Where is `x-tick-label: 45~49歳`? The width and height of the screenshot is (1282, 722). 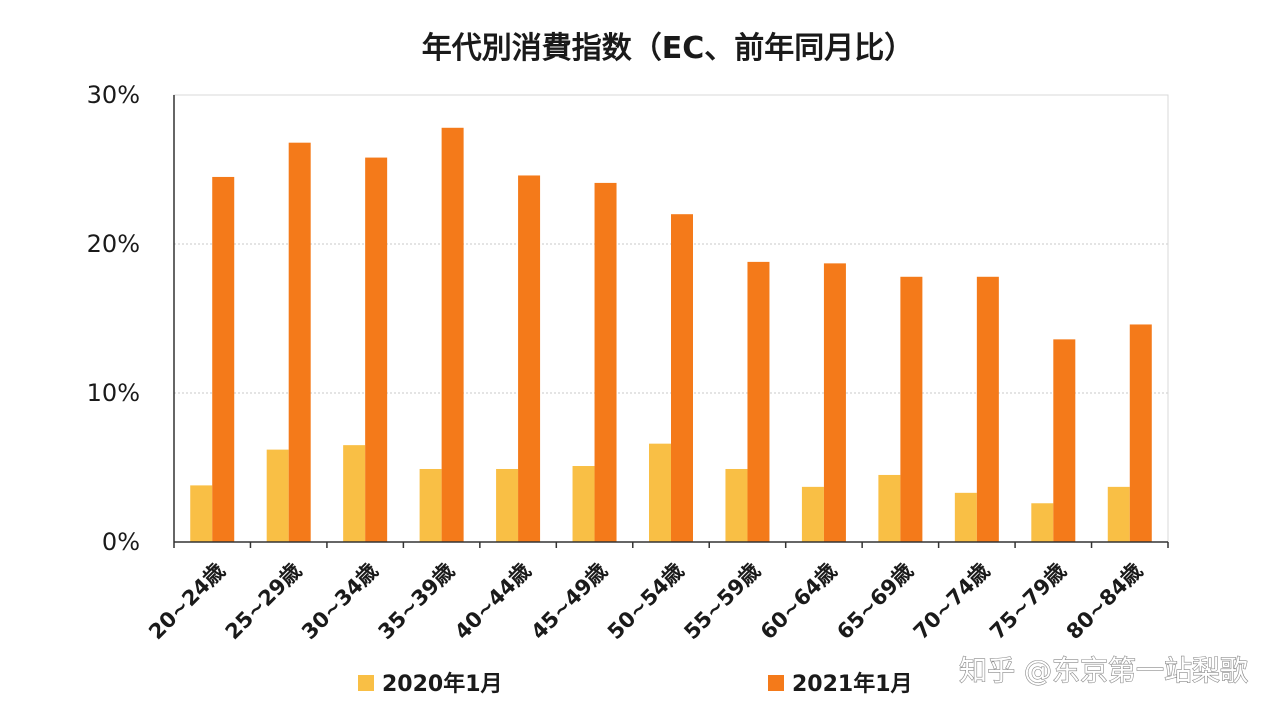 x-tick-label: 45~49歳 is located at coordinates (569, 602).